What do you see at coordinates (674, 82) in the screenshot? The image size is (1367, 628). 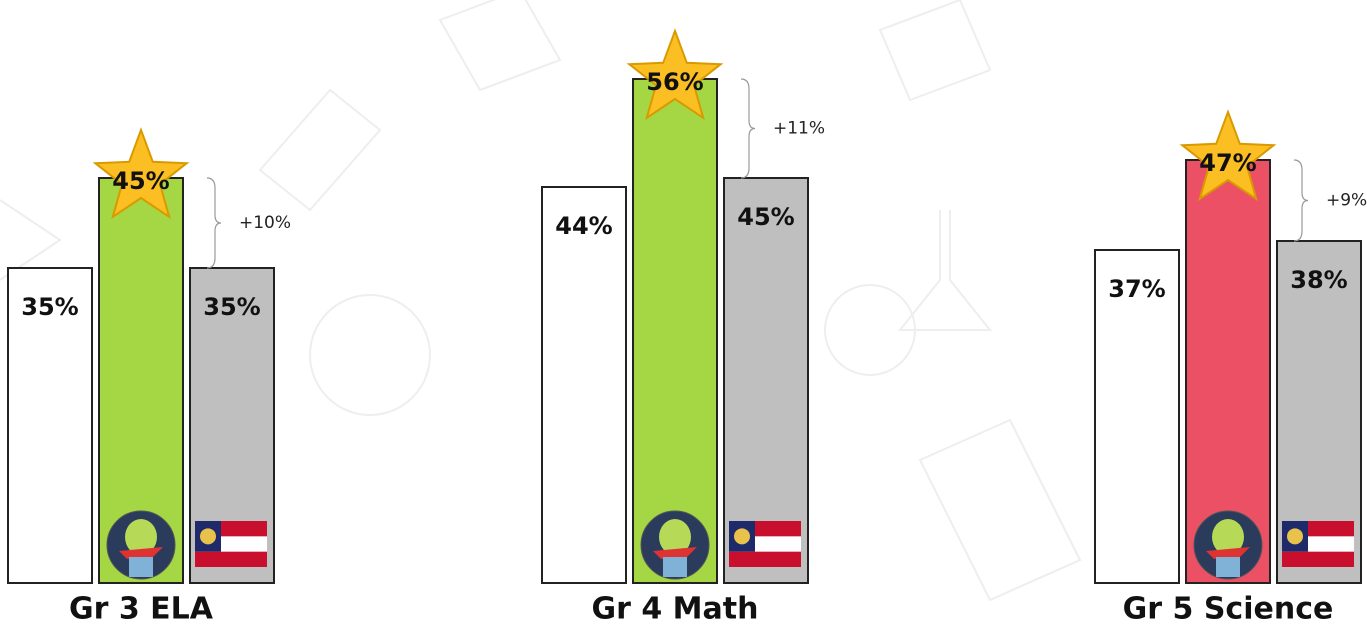 I see `value-label: 56%` at bounding box center [674, 82].